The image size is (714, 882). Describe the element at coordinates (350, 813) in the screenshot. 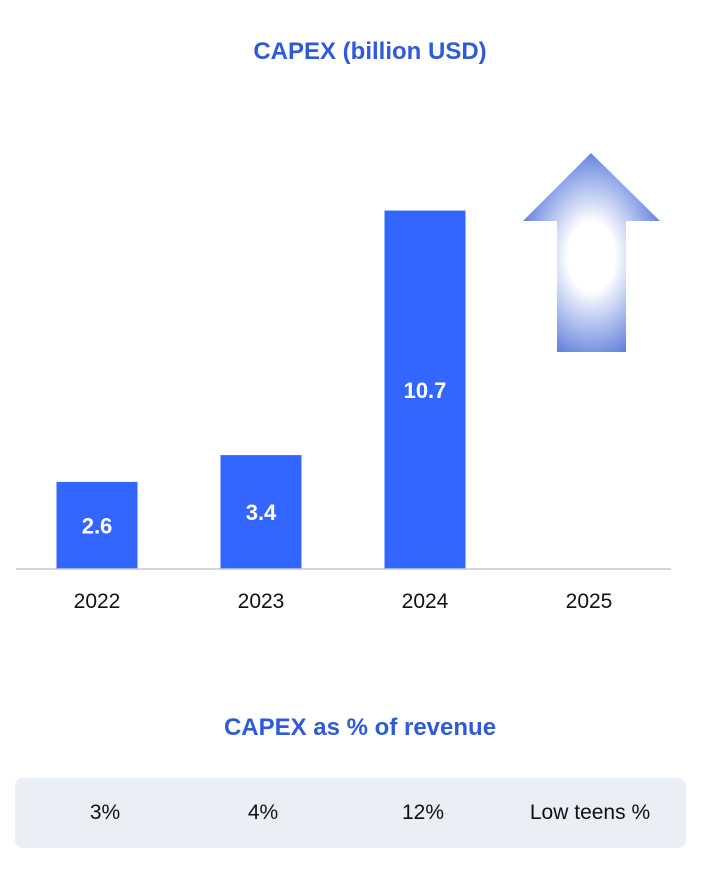

I see `revenue-share-panel: 3% 4% 12% Low teens %` at that location.